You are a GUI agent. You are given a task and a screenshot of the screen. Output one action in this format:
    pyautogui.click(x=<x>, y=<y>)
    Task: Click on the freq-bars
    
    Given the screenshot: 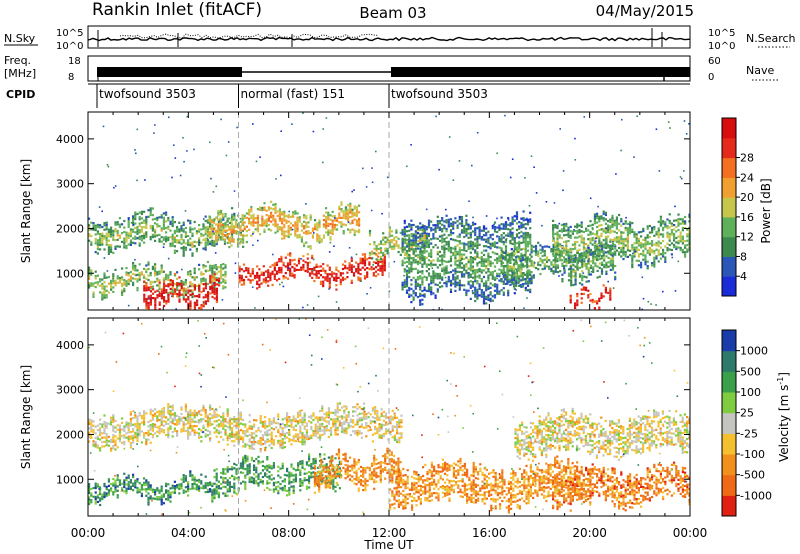 What is the action you would take?
    pyautogui.click(x=393, y=74)
    